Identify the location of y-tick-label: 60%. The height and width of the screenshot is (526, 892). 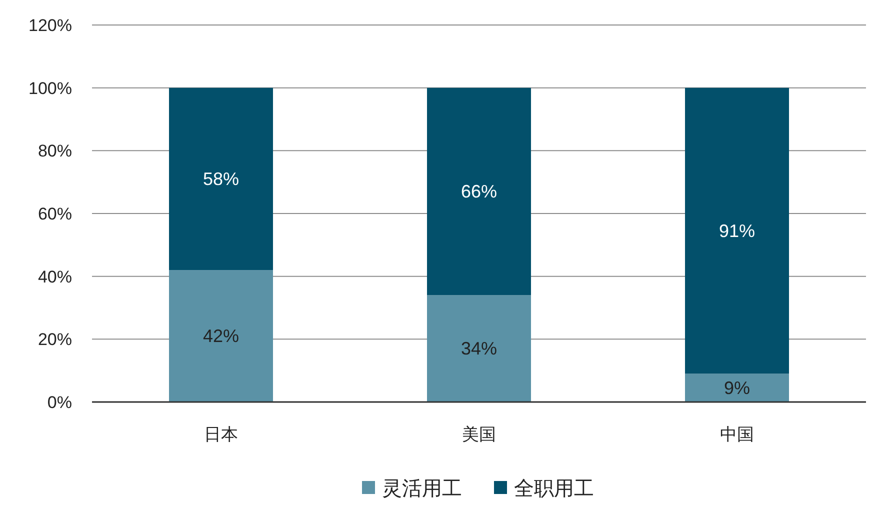
(55, 214).